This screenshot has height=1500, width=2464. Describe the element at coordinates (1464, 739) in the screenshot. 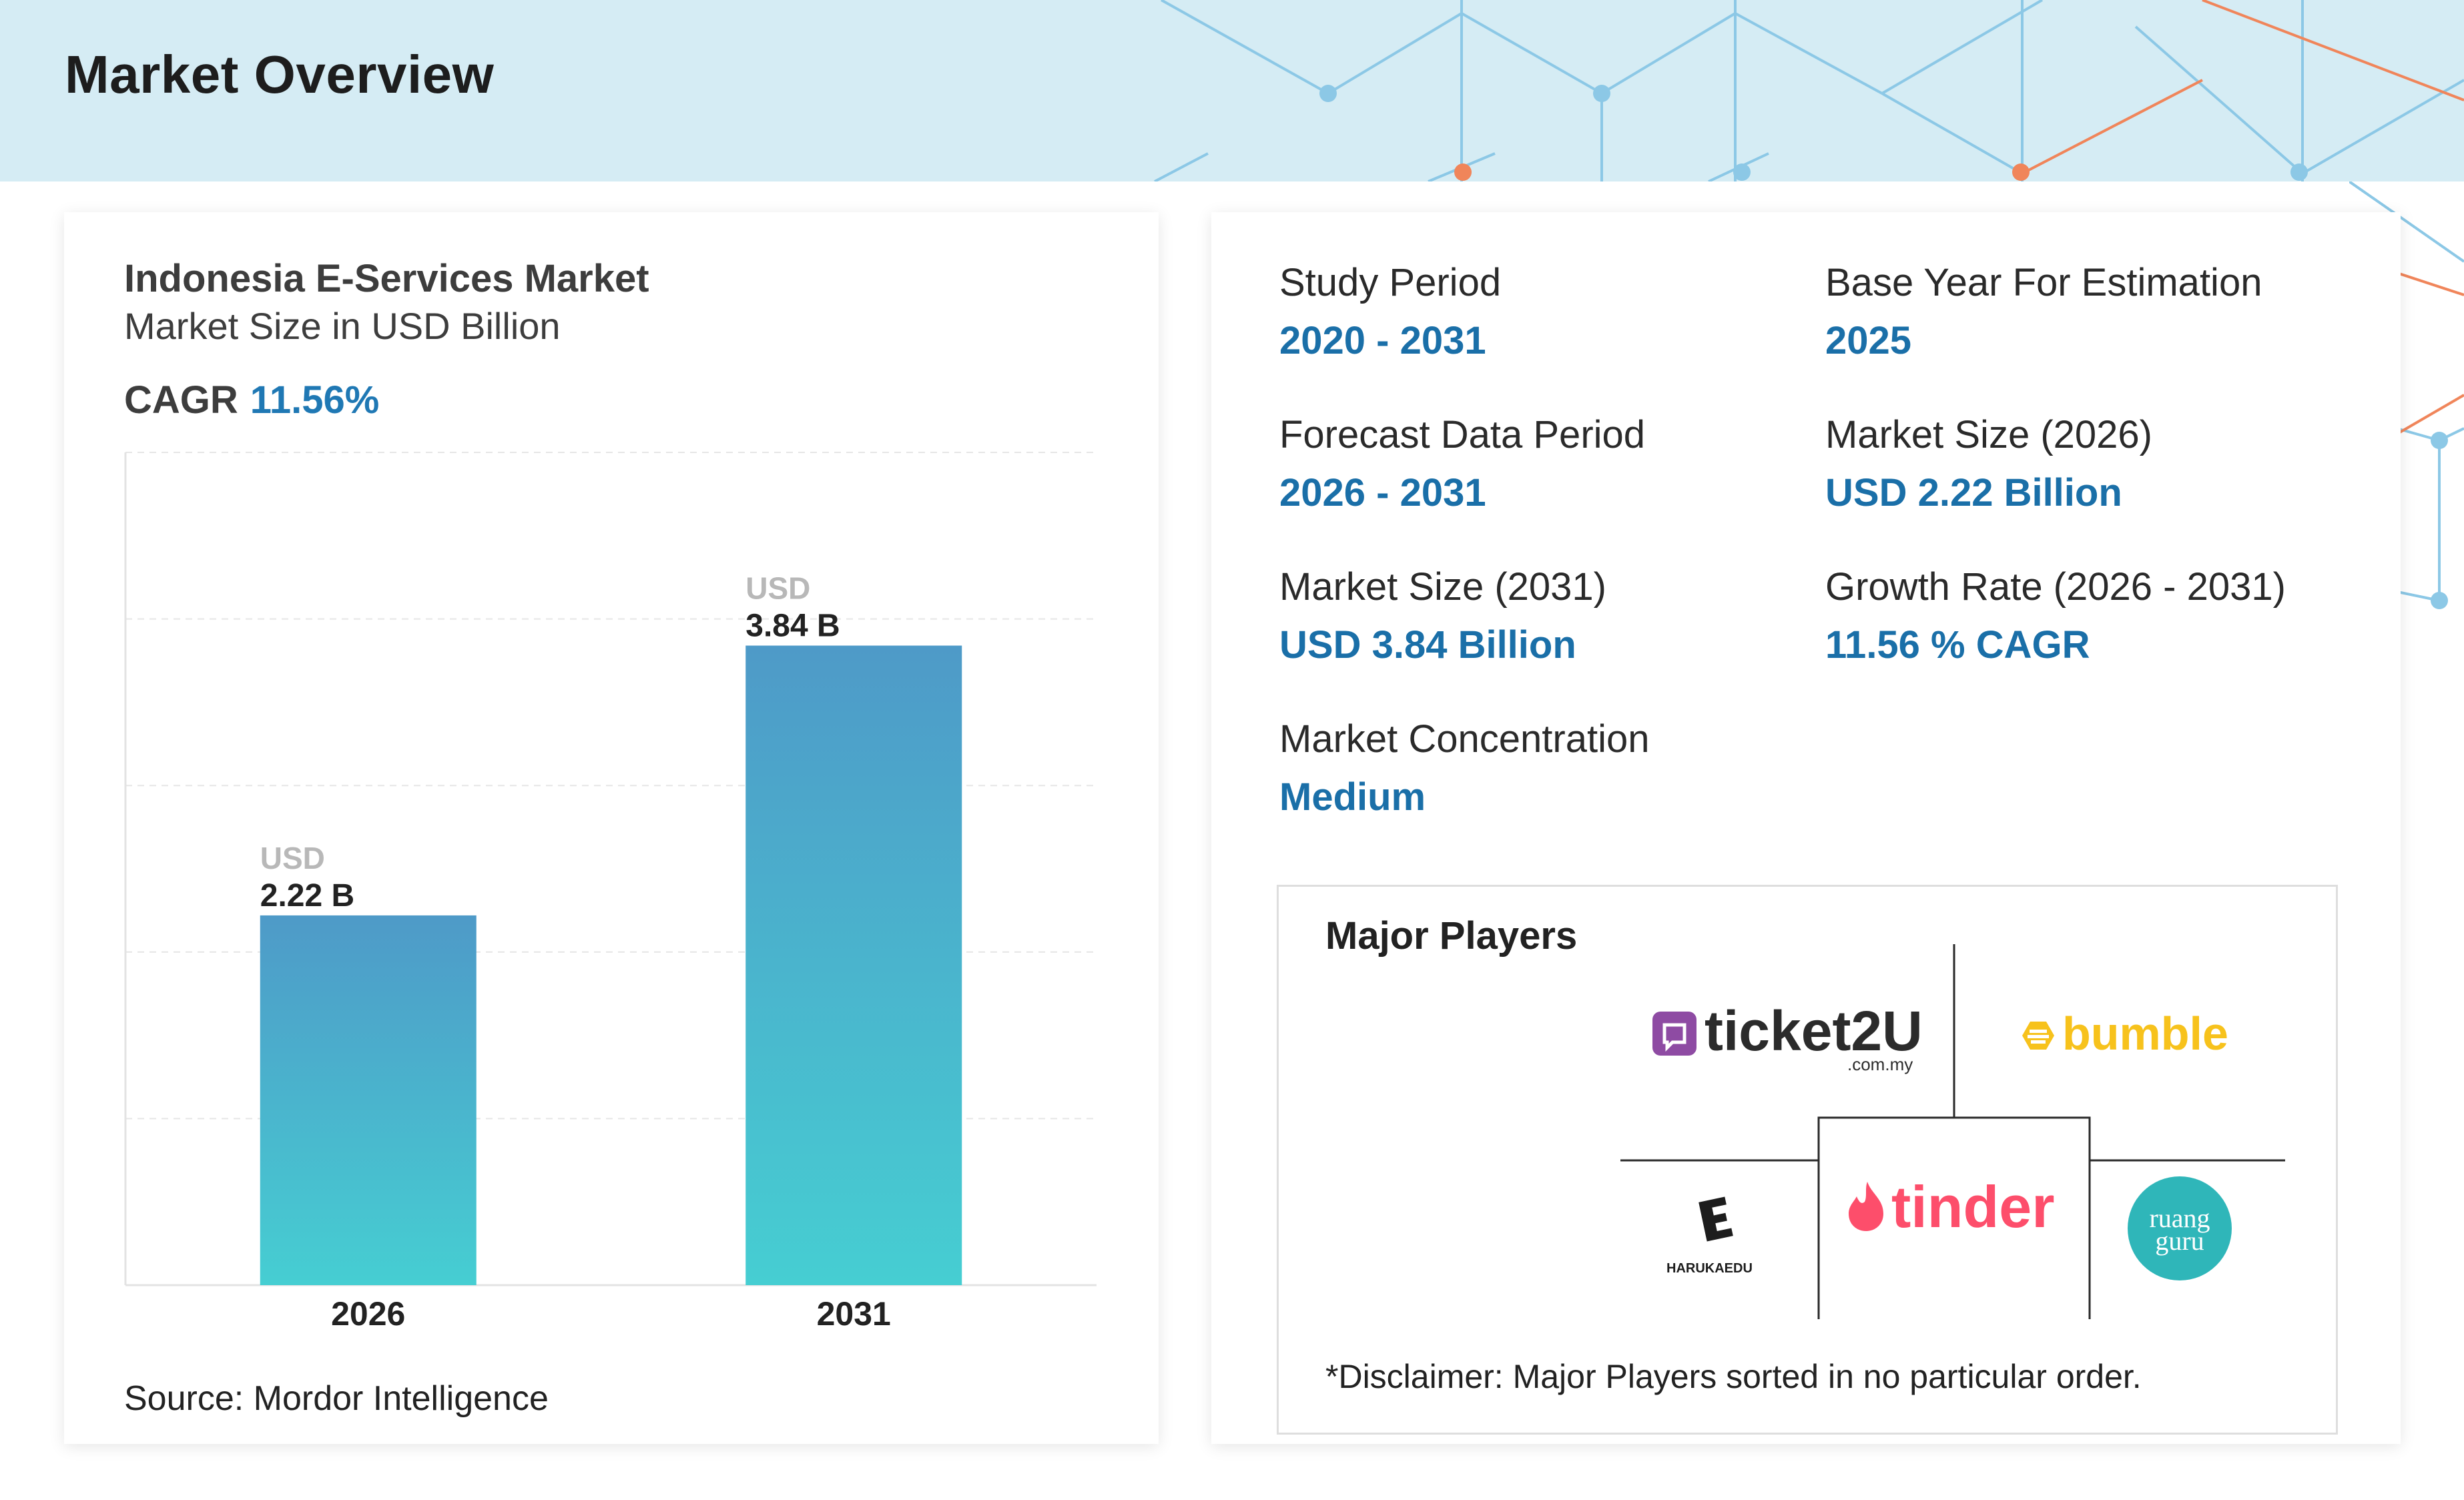

I see `stat-label: Market Concentration` at that location.